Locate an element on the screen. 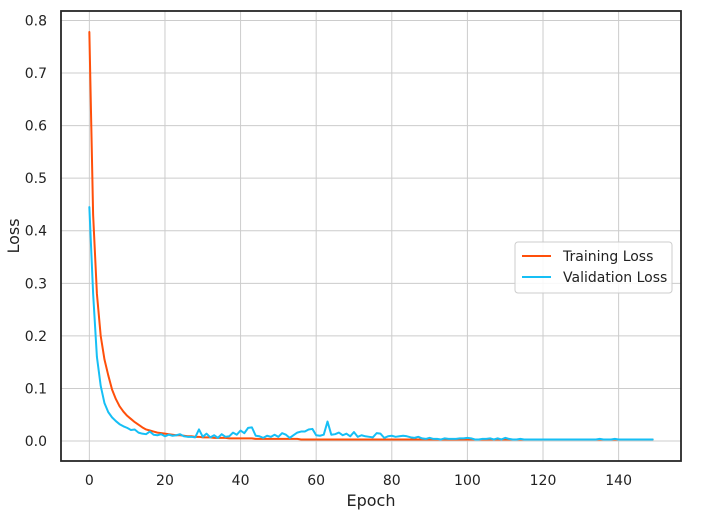 The image size is (703, 514). y-tick-label: 0.5 is located at coordinates (36, 179).